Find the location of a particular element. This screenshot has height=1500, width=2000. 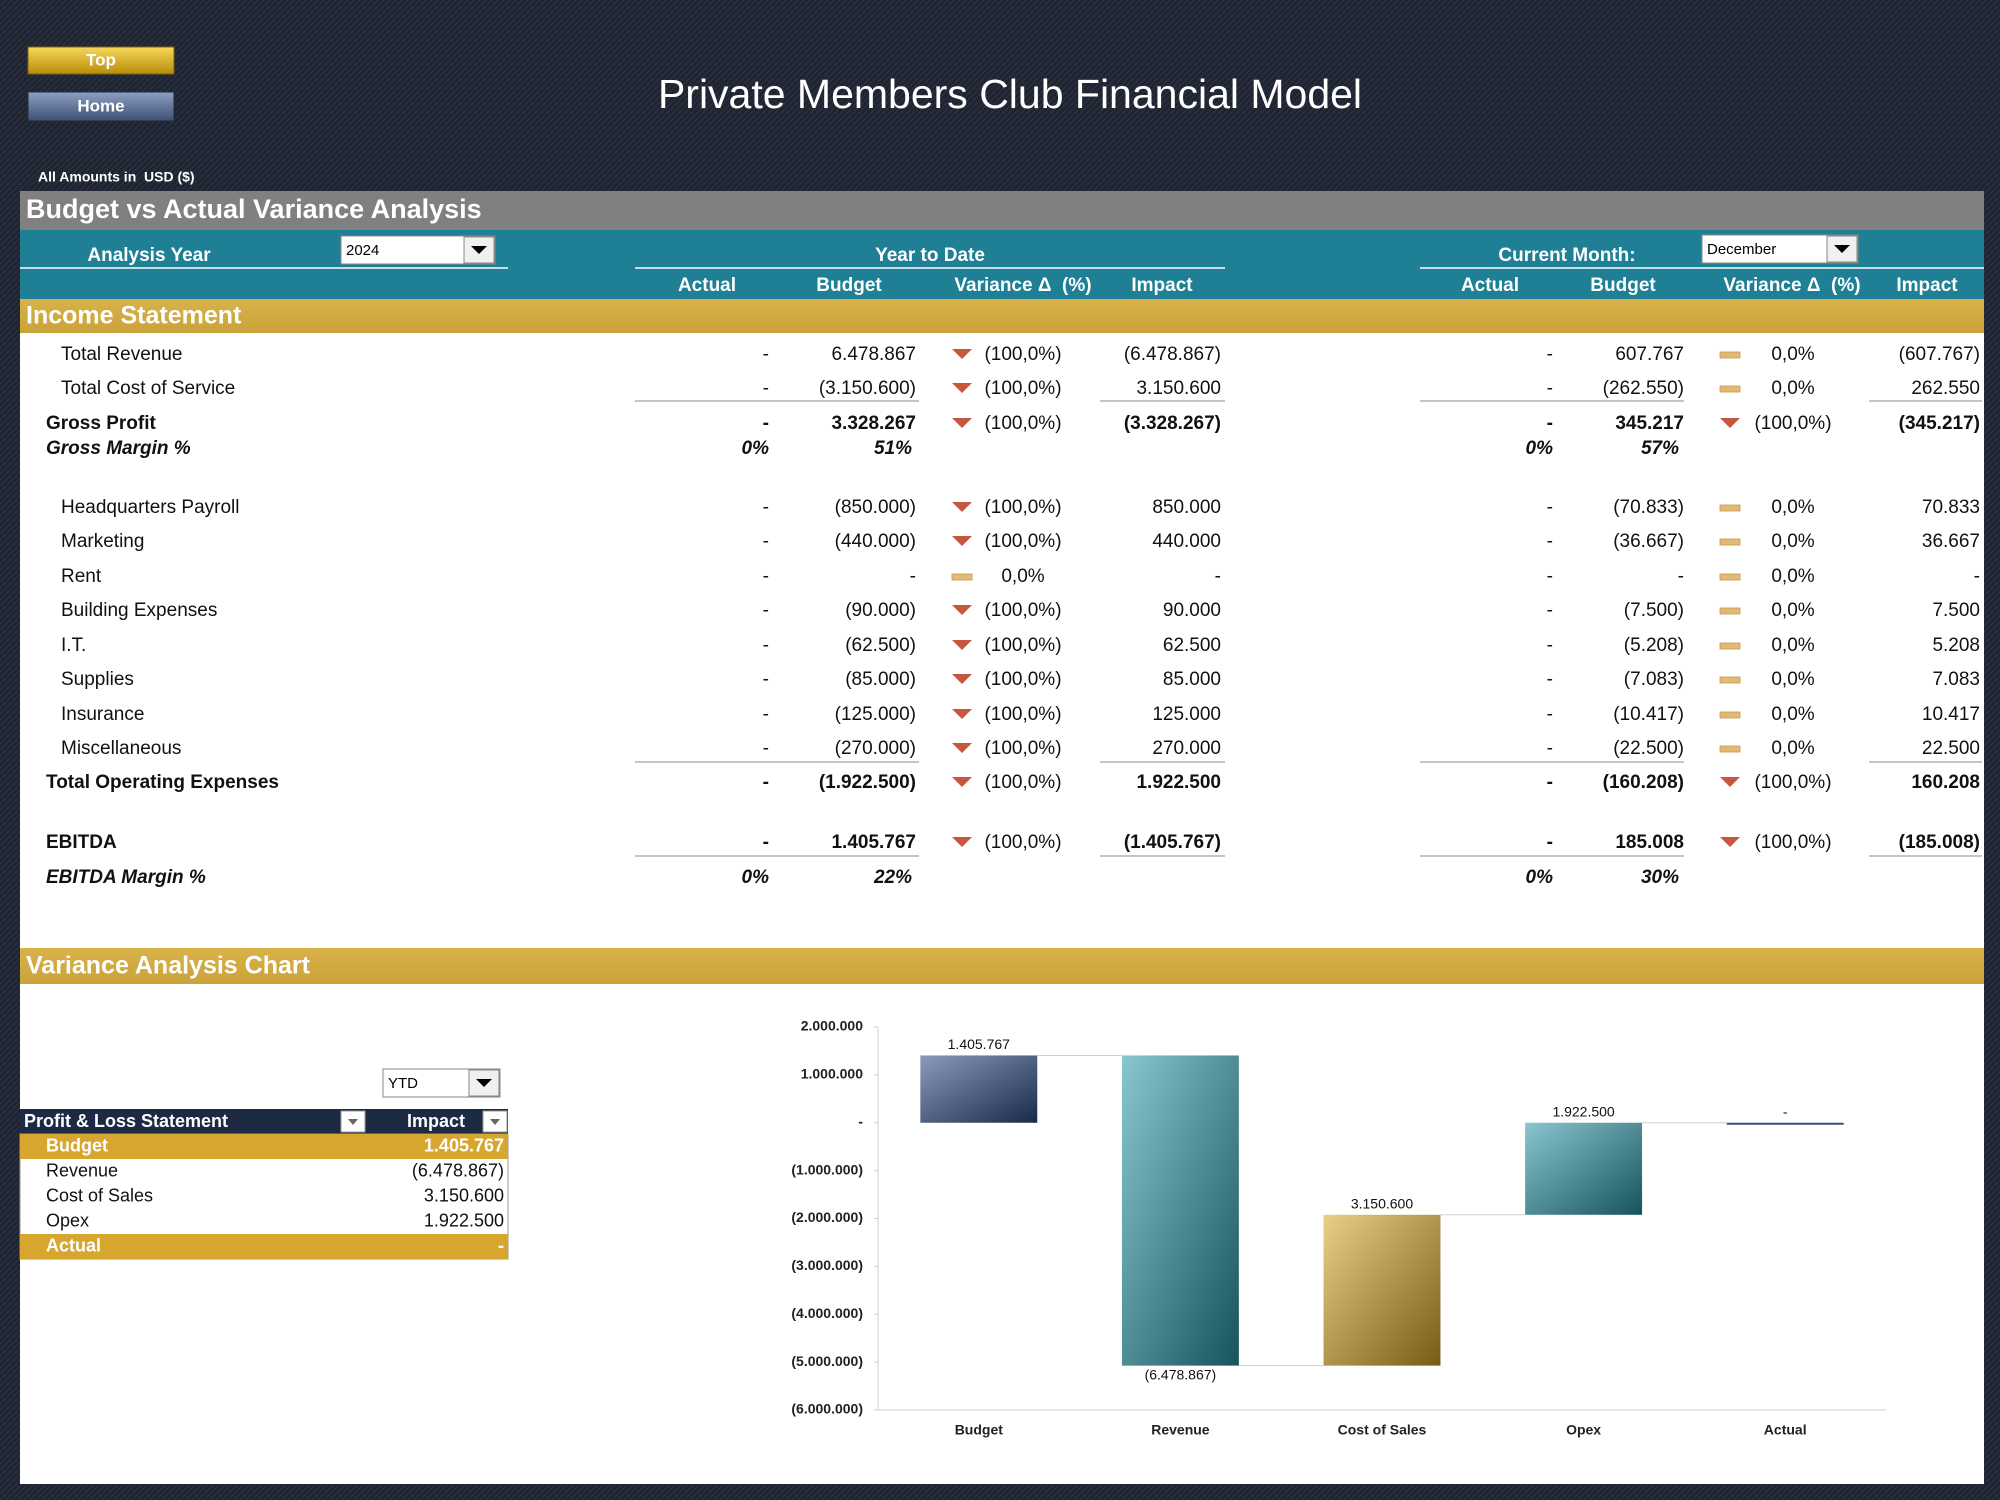

row-label: Miscellaneous is located at coordinates (121, 748).